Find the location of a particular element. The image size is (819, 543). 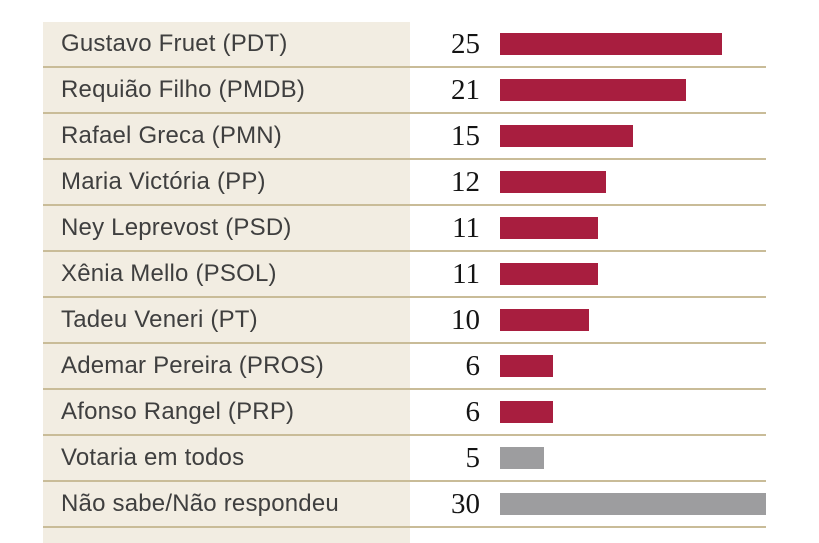

poll-value: 15 is located at coordinates (465, 135).